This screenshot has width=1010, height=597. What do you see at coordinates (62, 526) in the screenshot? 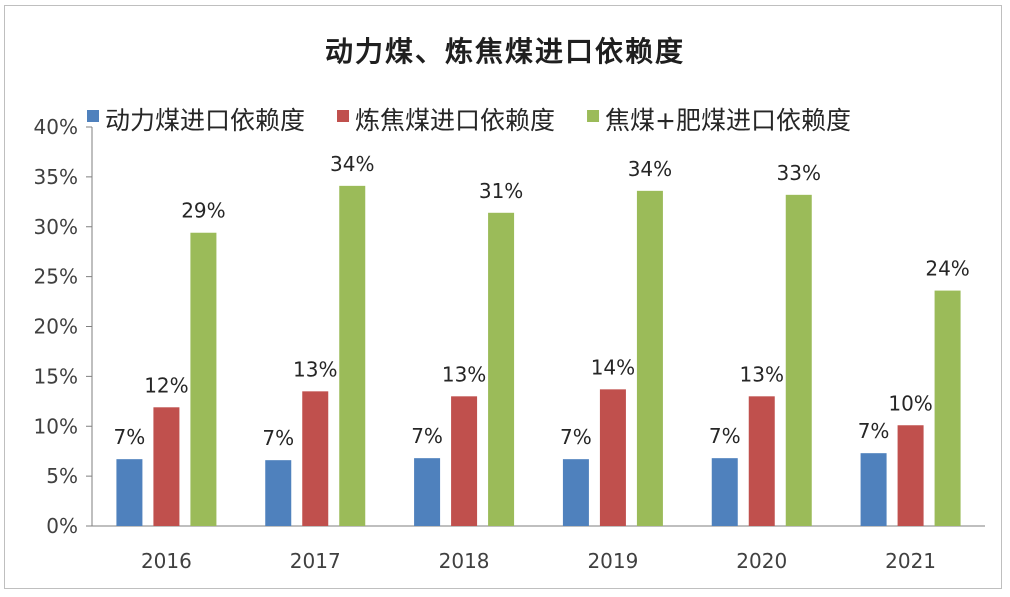
I see `y-tick-label: 0%` at bounding box center [62, 526].